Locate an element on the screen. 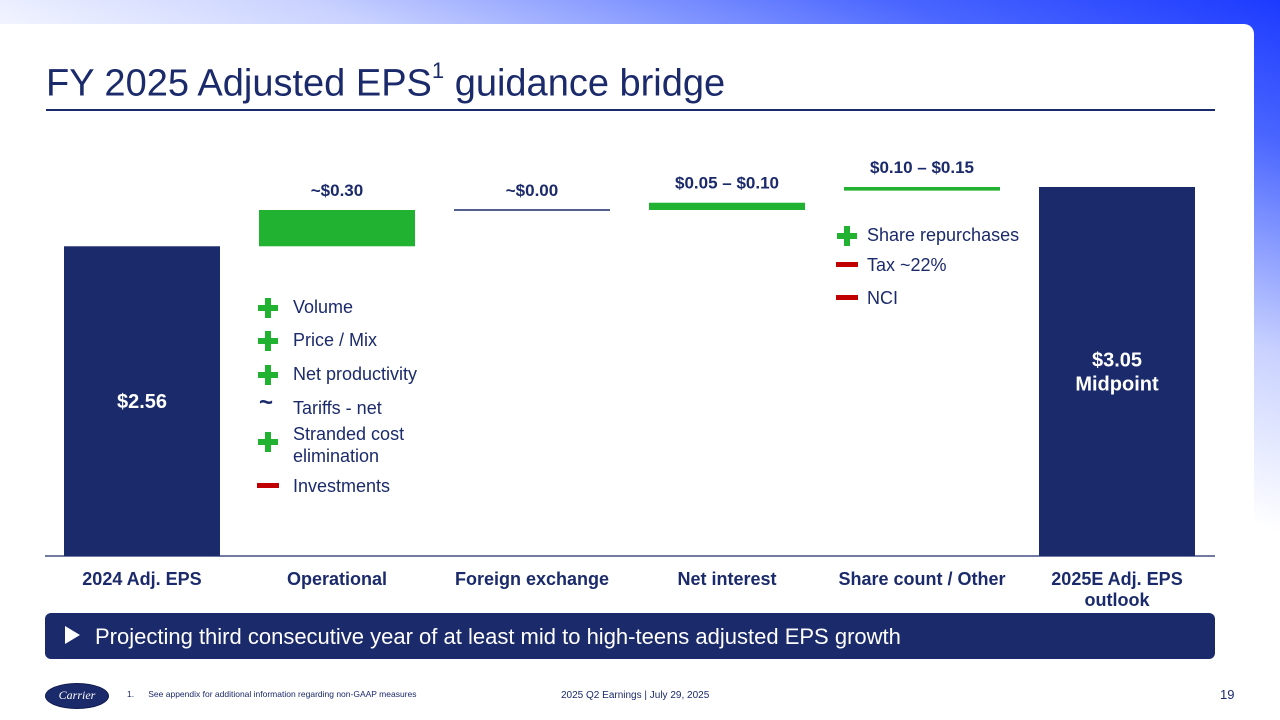 Image resolution: width=1280 pixels, height=720 pixels. footer-date: 2025 Q2 Earnings | July 29, 2025 is located at coordinates (635, 695).